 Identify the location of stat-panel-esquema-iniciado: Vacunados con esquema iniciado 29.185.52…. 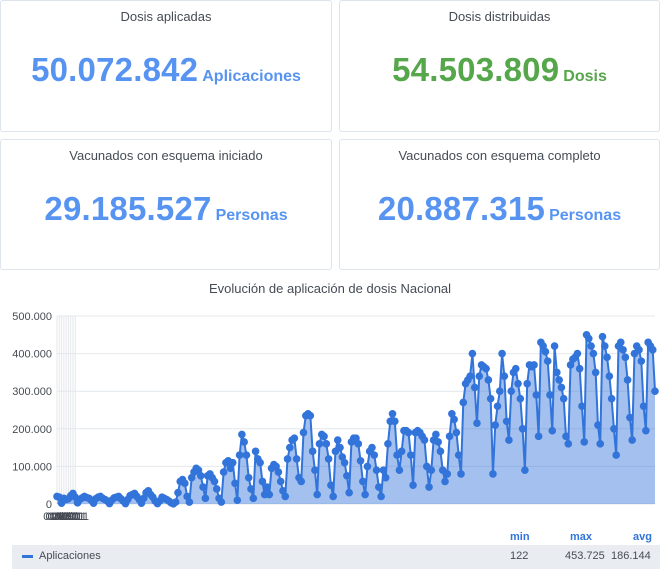
(166, 204).